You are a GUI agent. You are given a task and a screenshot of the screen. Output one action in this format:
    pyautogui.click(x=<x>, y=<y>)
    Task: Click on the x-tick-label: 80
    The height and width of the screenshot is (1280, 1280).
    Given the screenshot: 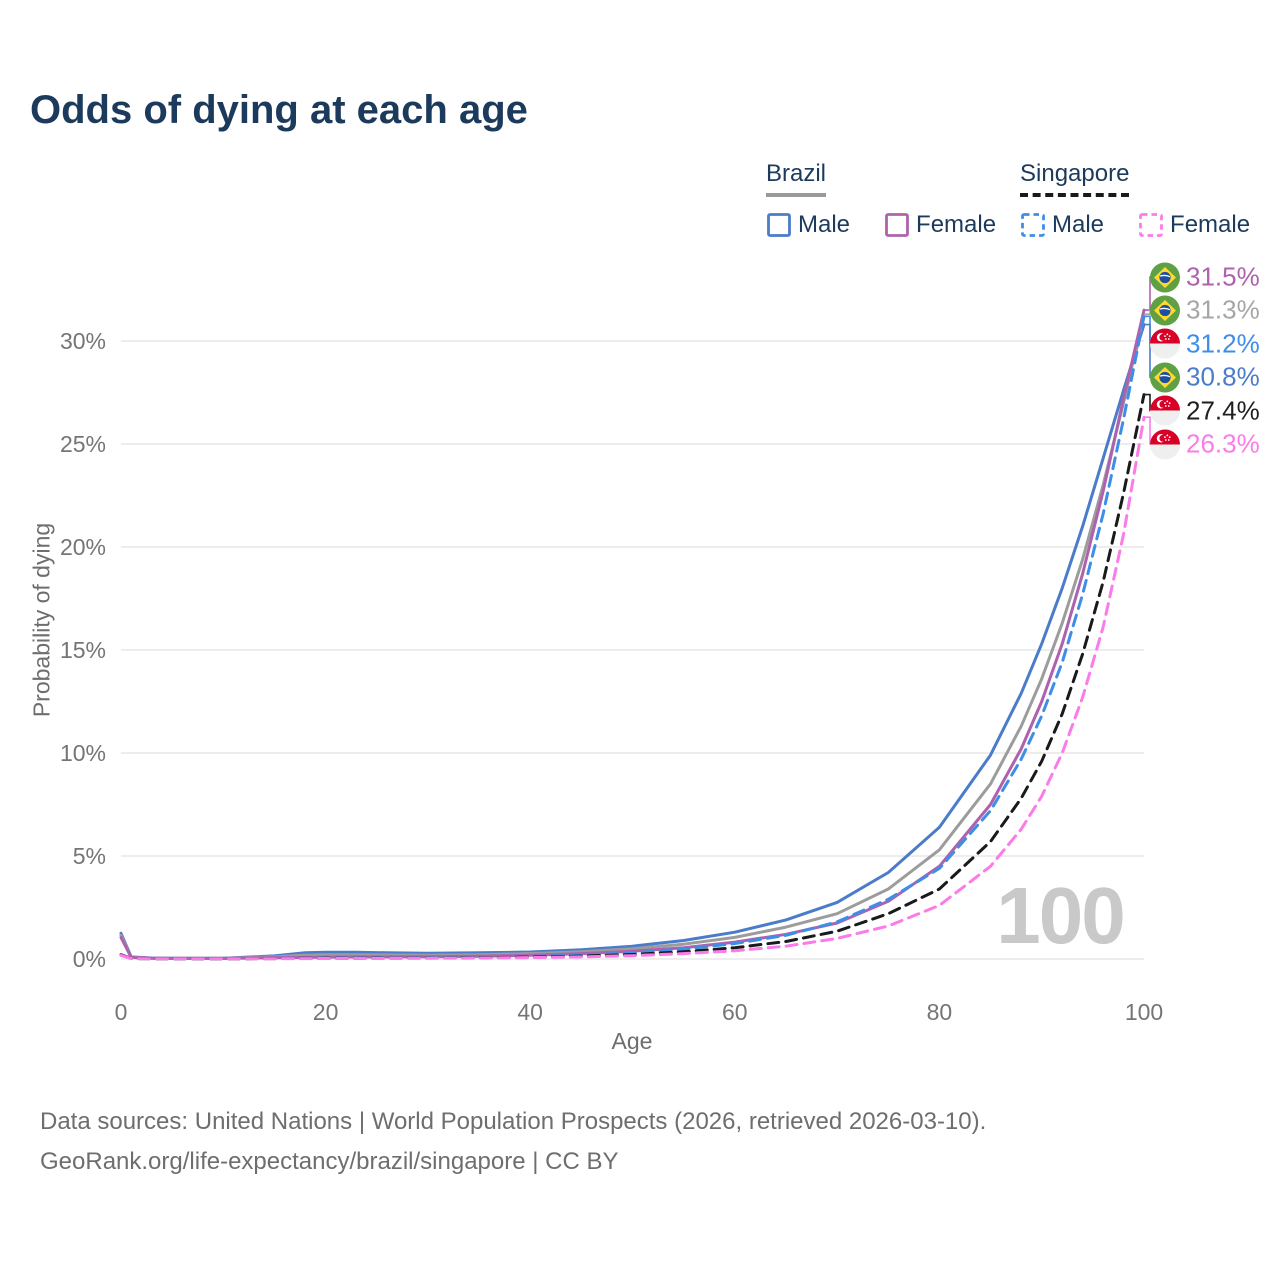 What is the action you would take?
    pyautogui.click(x=940, y=1012)
    